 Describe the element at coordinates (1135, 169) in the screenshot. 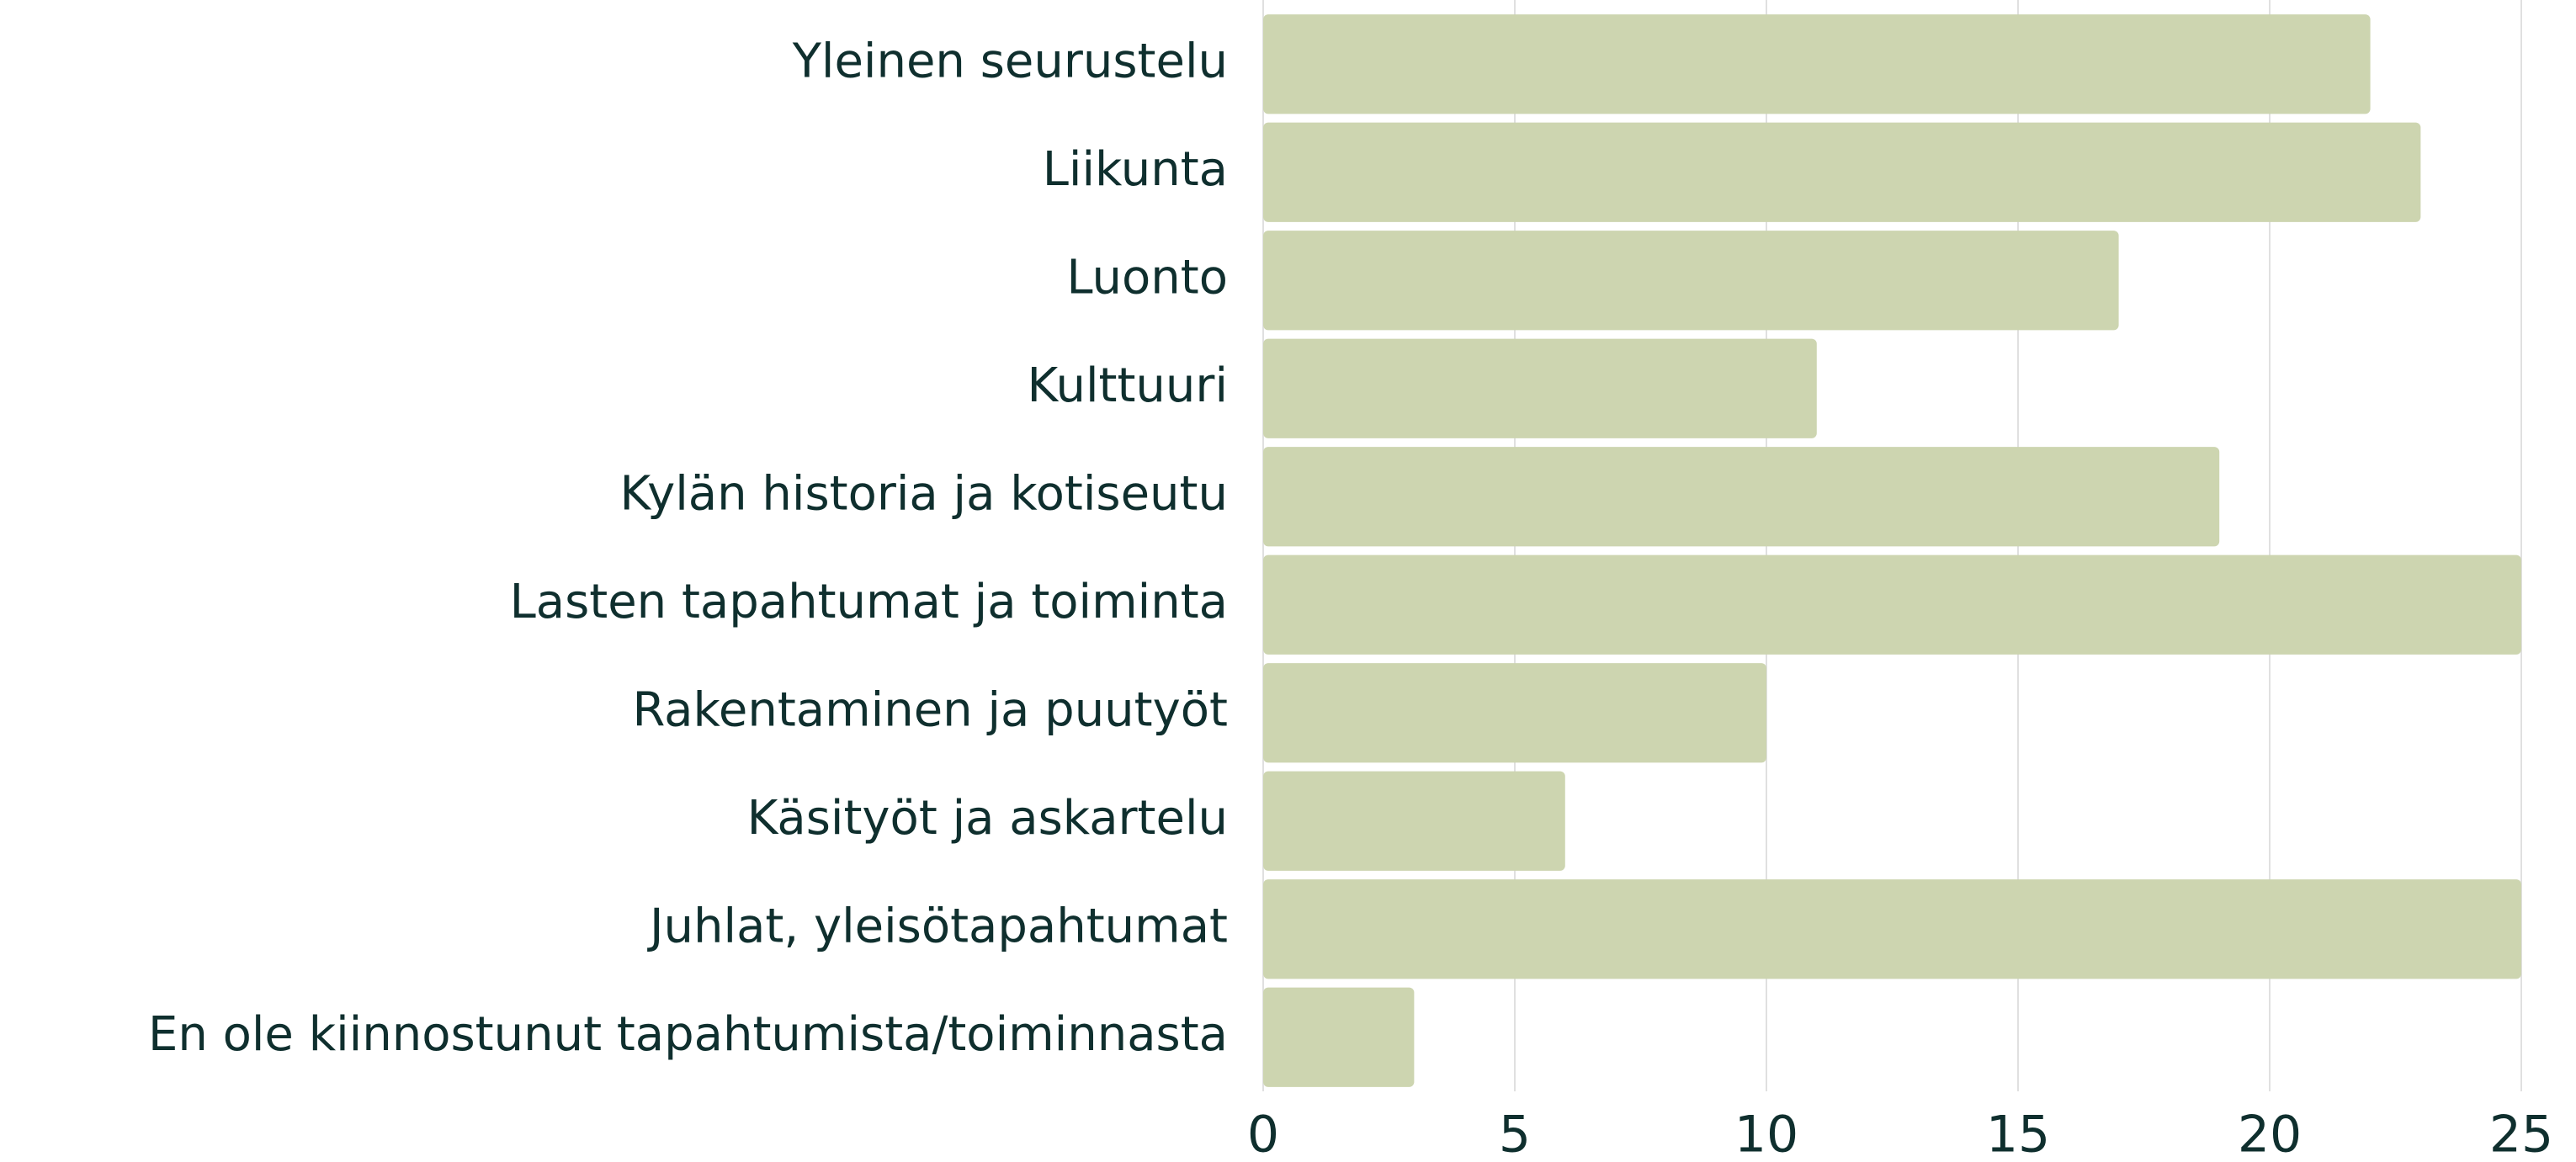

I see `y-tick-label: Liikunta` at that location.